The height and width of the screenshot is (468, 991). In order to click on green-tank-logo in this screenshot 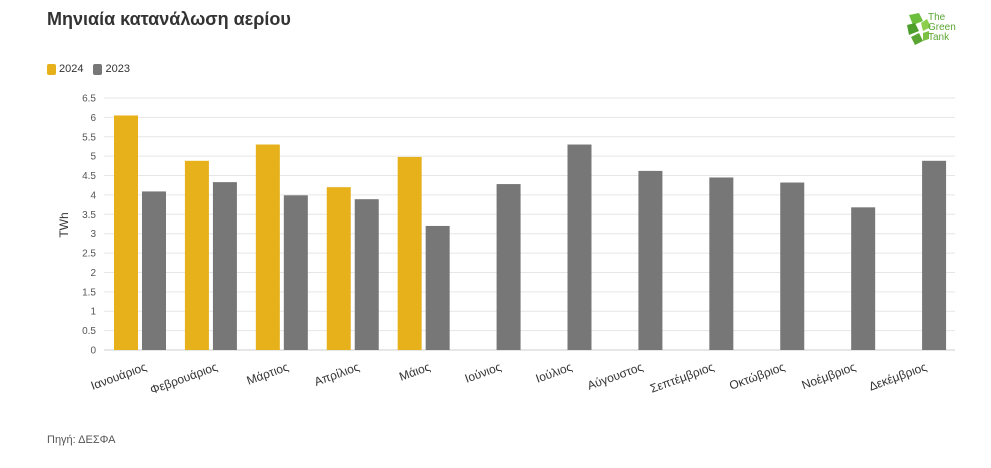, I will do `click(935, 31)`.